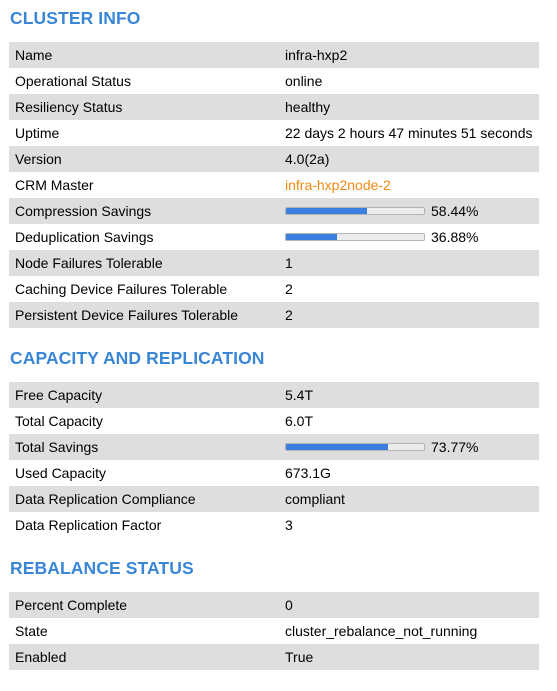  I want to click on total-savings-progress-bar, so click(355, 447).